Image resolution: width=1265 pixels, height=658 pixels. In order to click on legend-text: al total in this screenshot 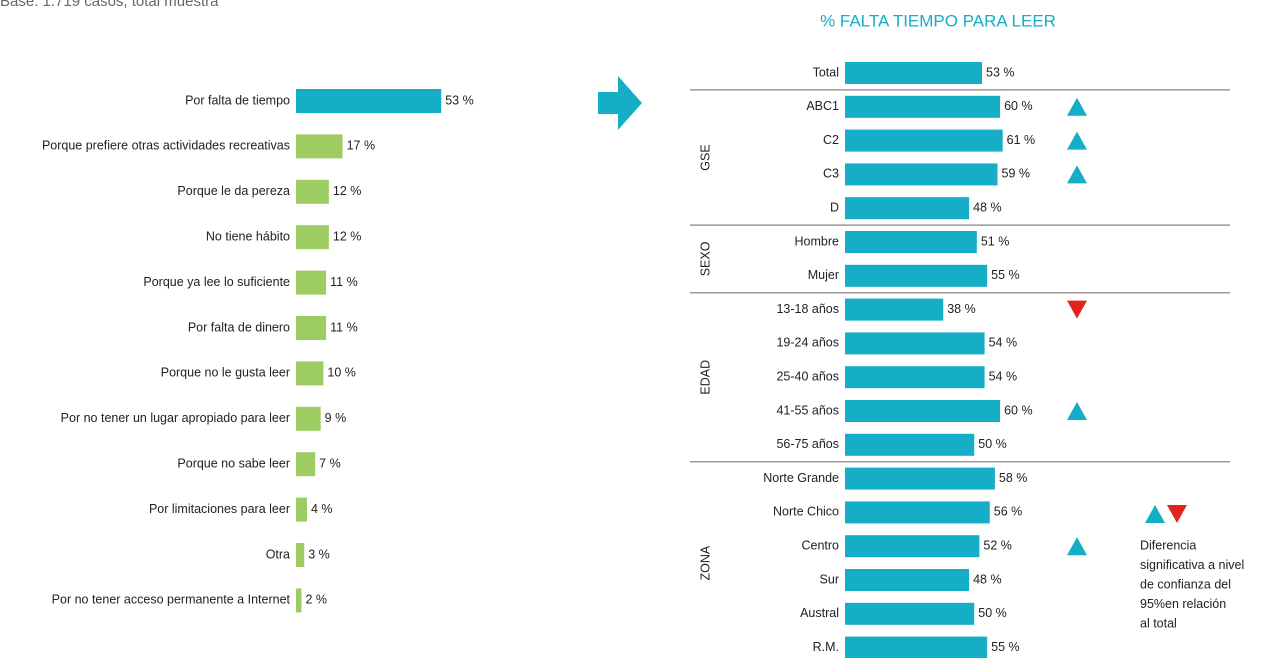, I will do `click(1158, 623)`.